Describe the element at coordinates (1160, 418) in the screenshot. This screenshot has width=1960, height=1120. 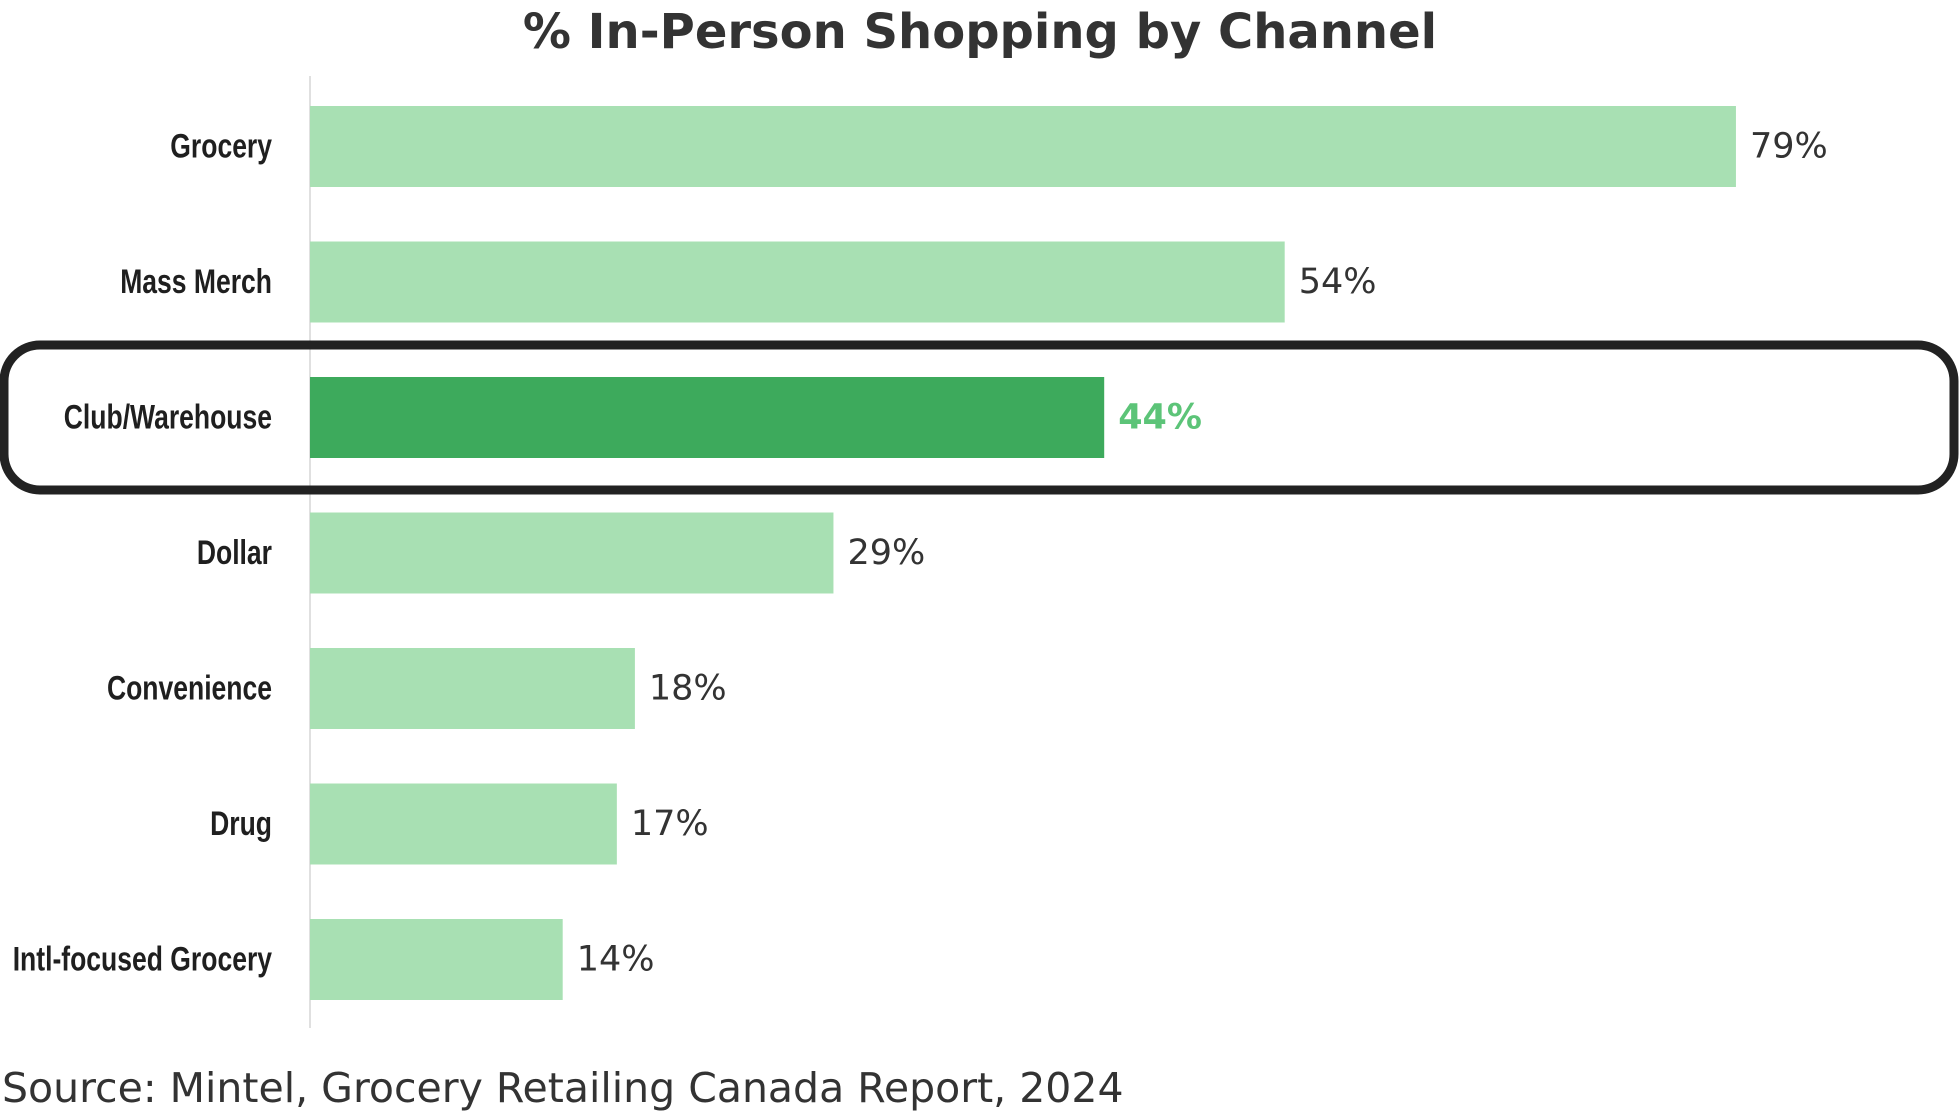
I see `value-label-club-warehouse: 44%` at that location.